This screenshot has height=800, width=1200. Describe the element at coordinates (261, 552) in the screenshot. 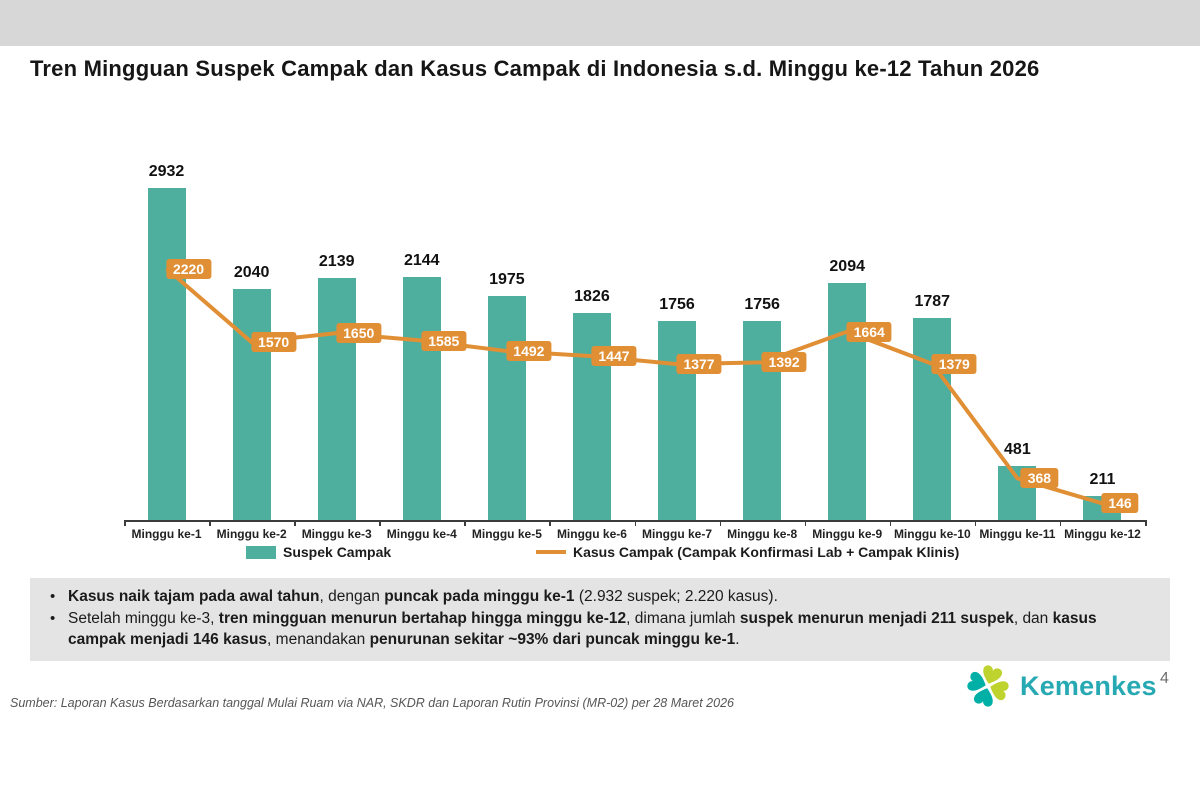

I see `suspek-swatch-icon` at that location.